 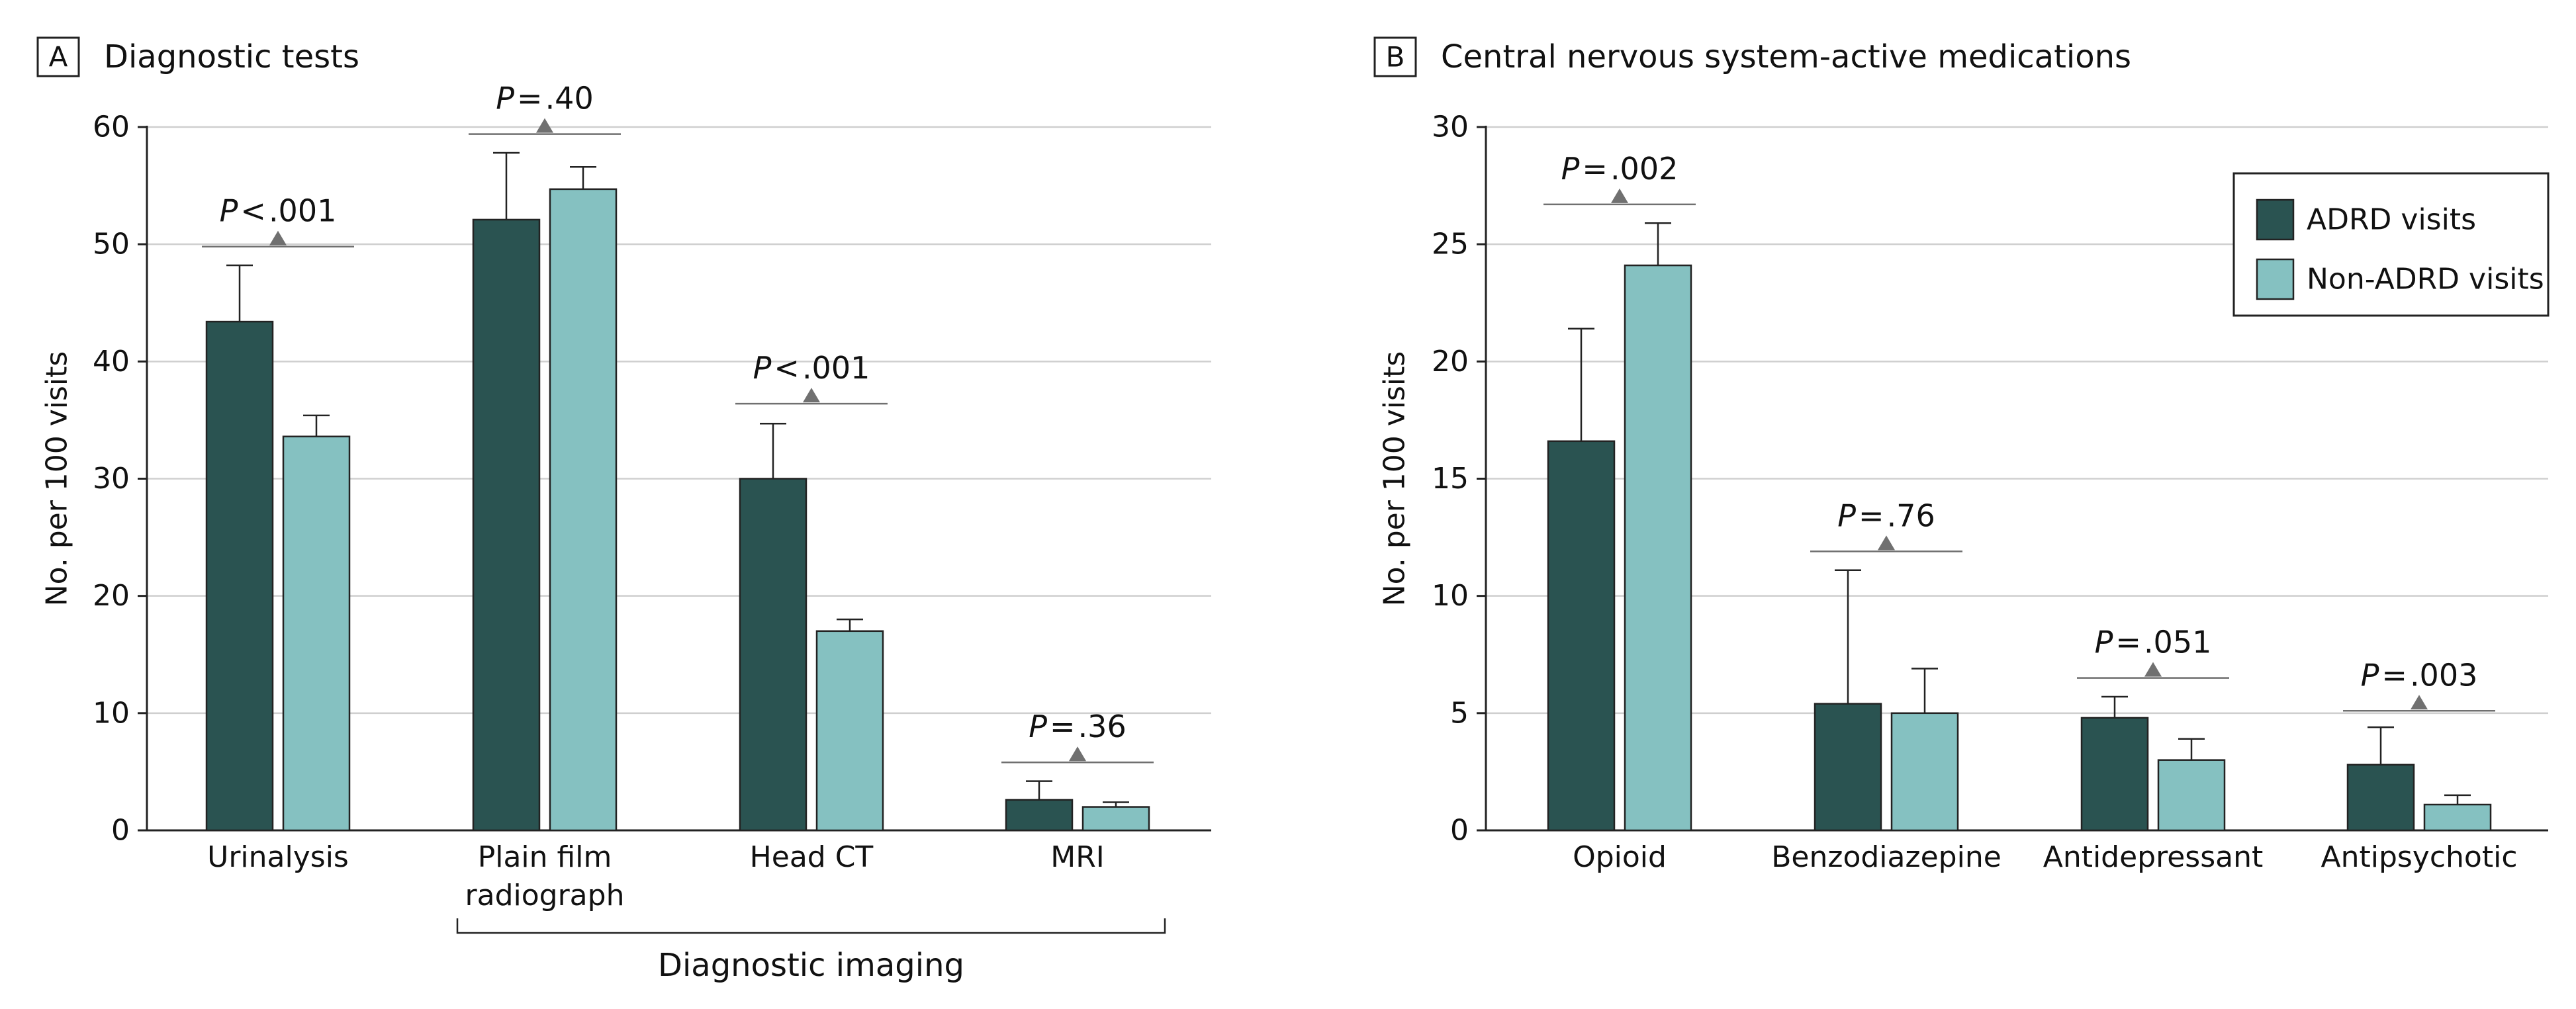 What do you see at coordinates (111, 127) in the screenshot?
I see `y-tick-label: 60` at bounding box center [111, 127].